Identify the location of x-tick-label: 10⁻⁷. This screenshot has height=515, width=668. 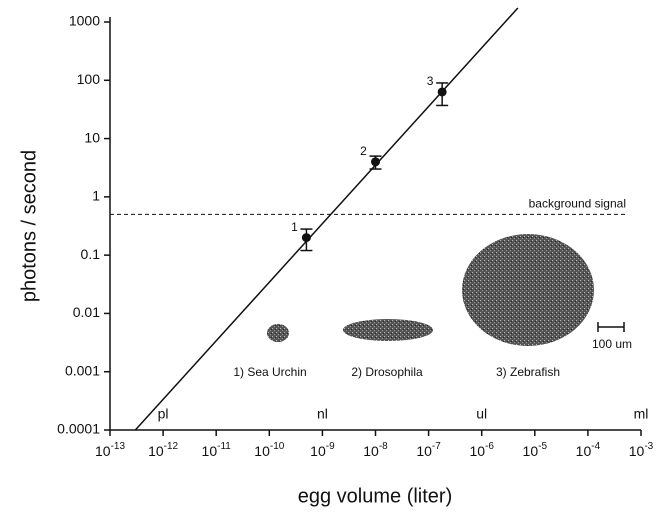
(428, 450).